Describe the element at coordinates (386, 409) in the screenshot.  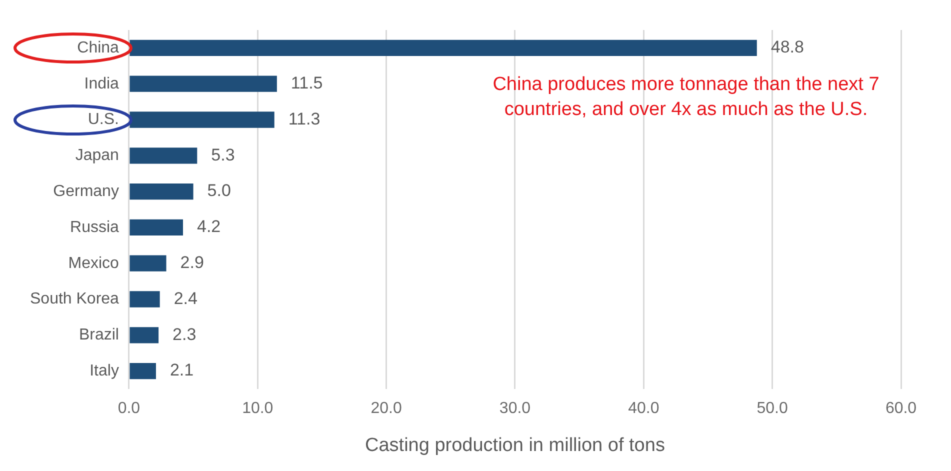
I see `x-tick-label: 20.0` at that location.